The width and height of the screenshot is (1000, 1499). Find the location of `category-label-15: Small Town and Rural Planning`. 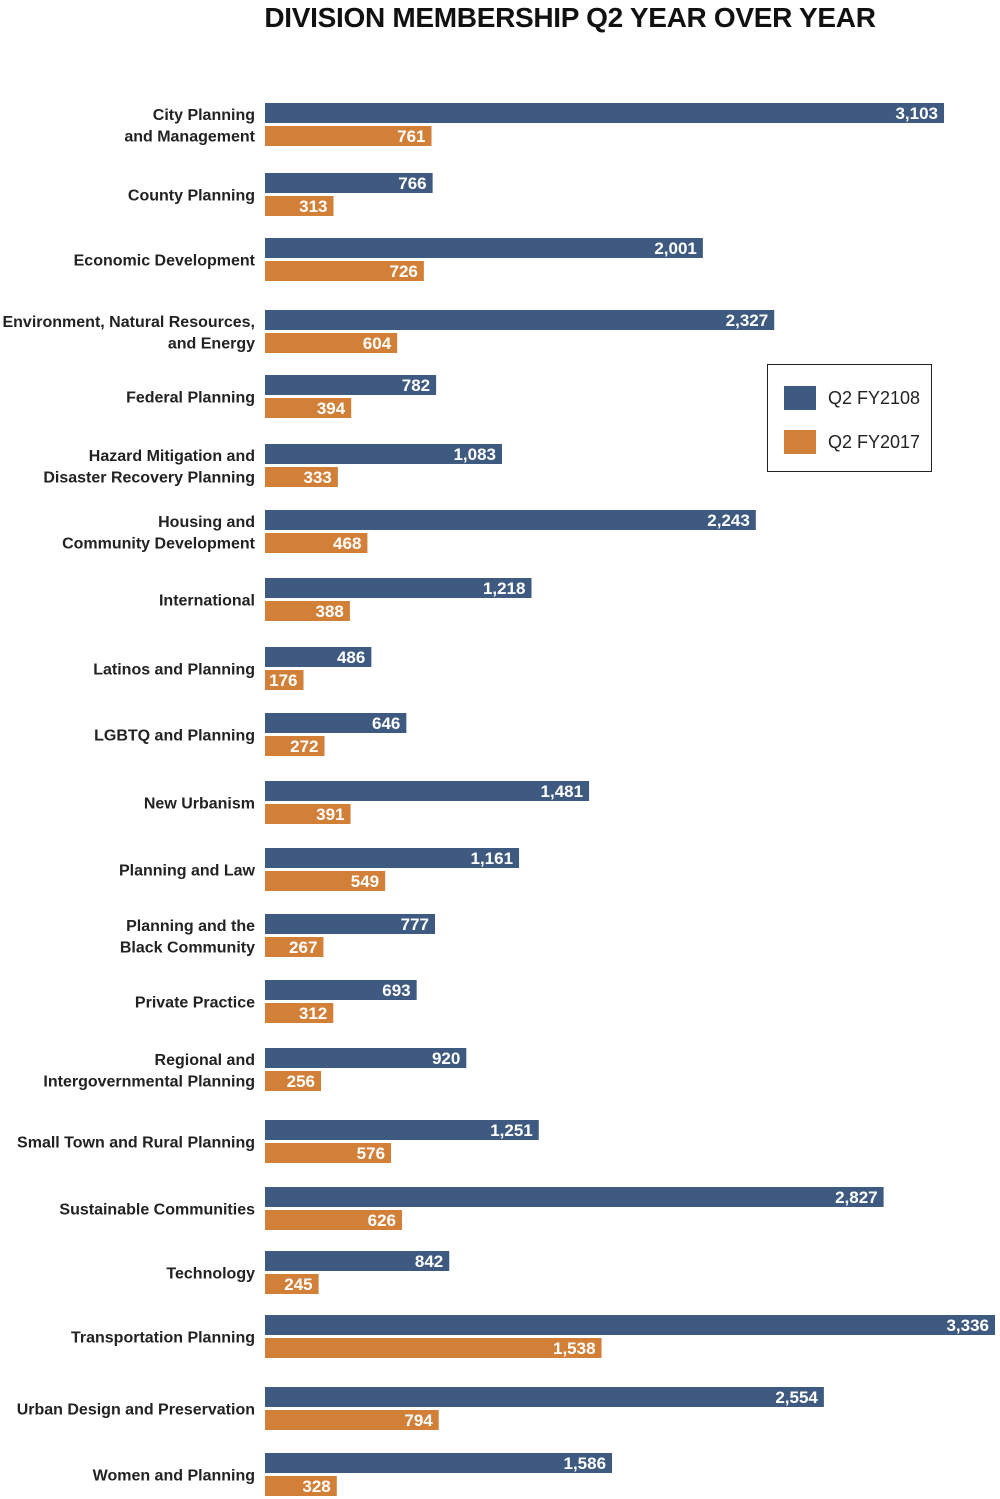

category-label-15: Small Town and Rural Planning is located at coordinates (136, 1143).